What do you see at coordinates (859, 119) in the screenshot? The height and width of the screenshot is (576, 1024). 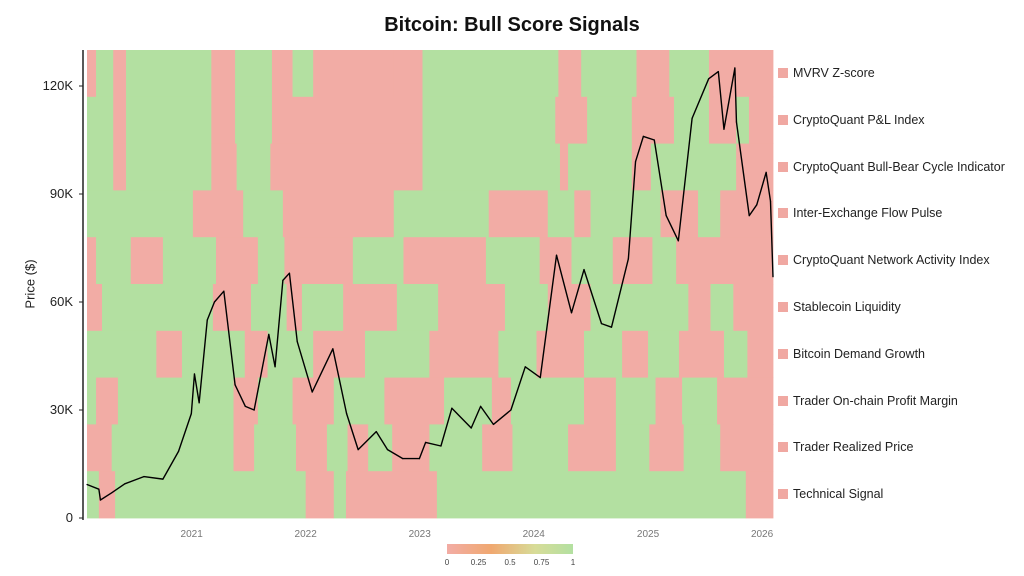 I see `legend-label: CryptoQuant P&L Index` at bounding box center [859, 119].